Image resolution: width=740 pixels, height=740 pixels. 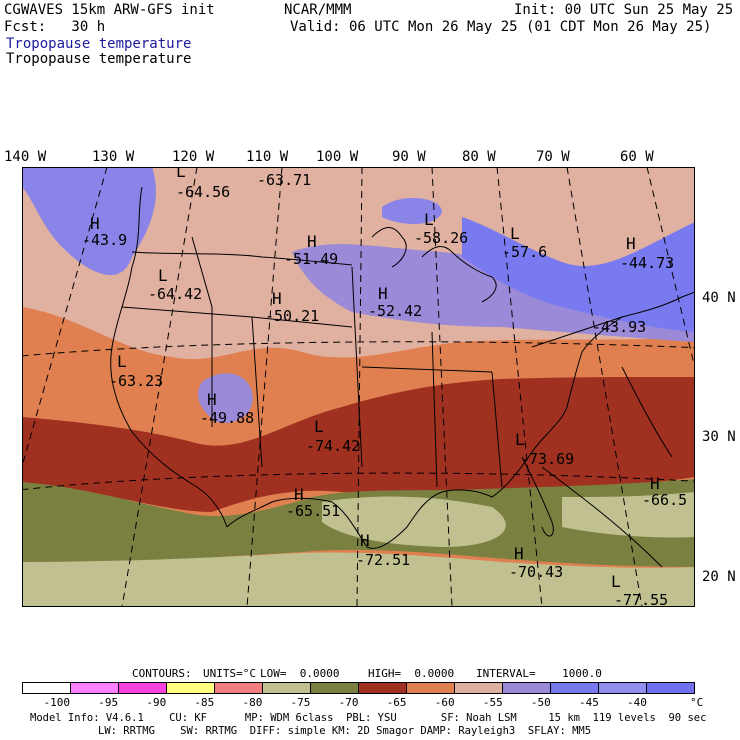 I want to click on extremum-value: -43.9, so click(x=104, y=240).